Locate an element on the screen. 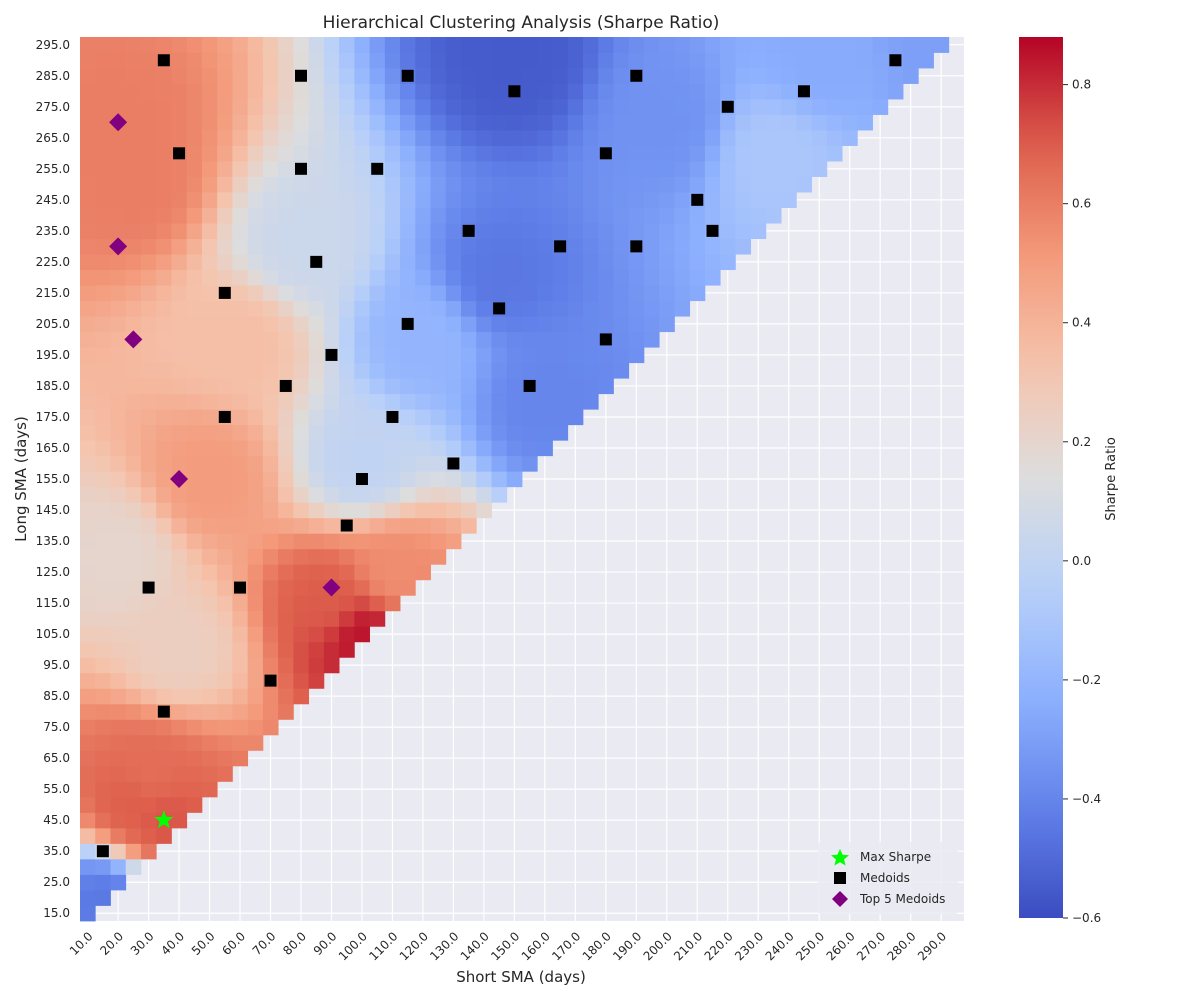  x-axis-label: Short SMA (days) is located at coordinates (521, 977).